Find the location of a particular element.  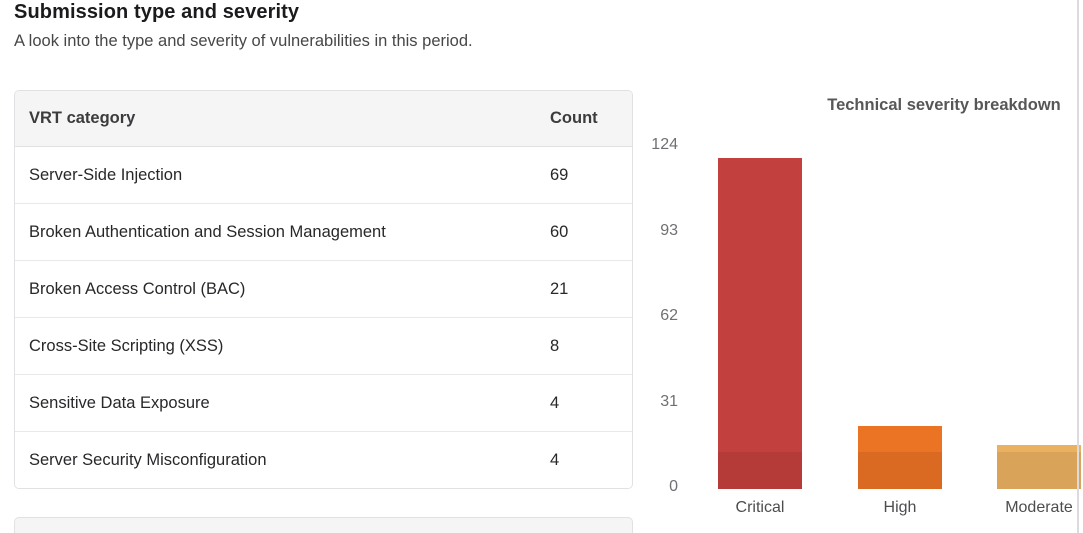

x-axis-label-critical: Critical is located at coordinates (760, 507).